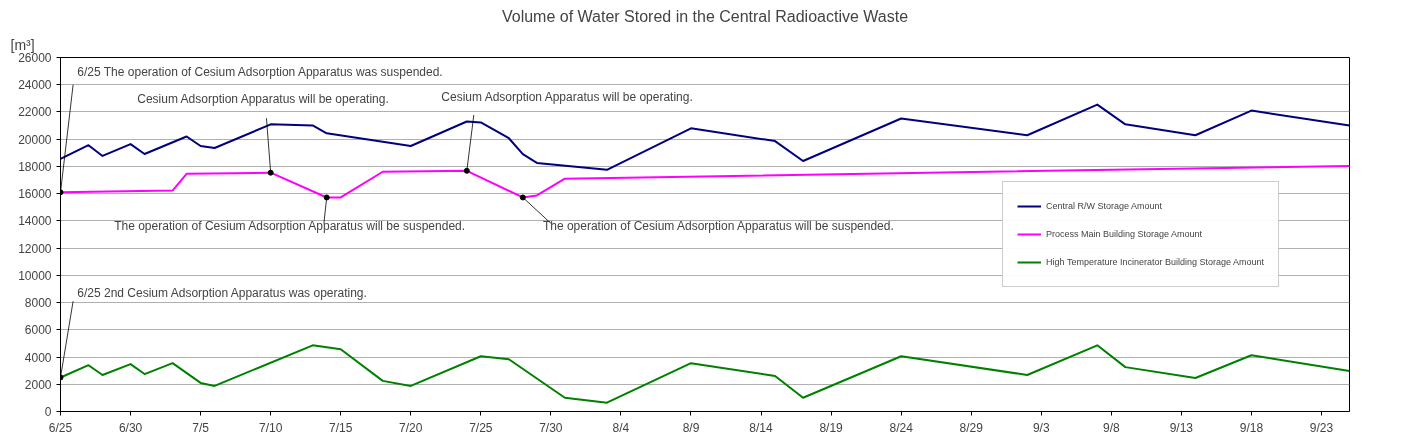  I want to click on x-tick-label: 9/18, so click(1251, 427).